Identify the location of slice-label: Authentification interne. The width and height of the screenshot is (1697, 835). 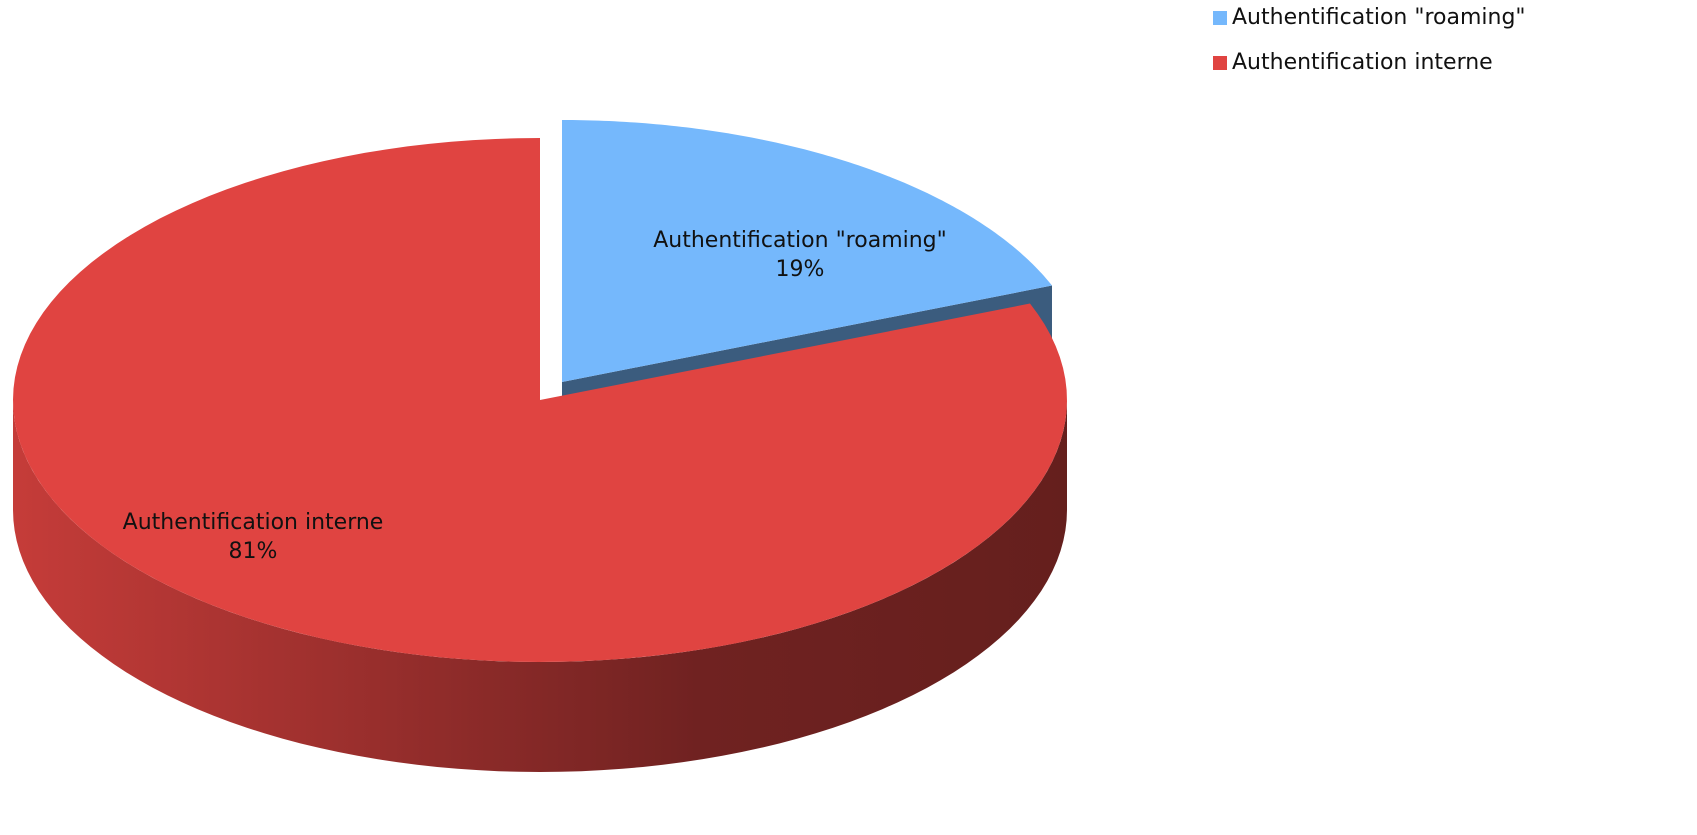
(253, 522).